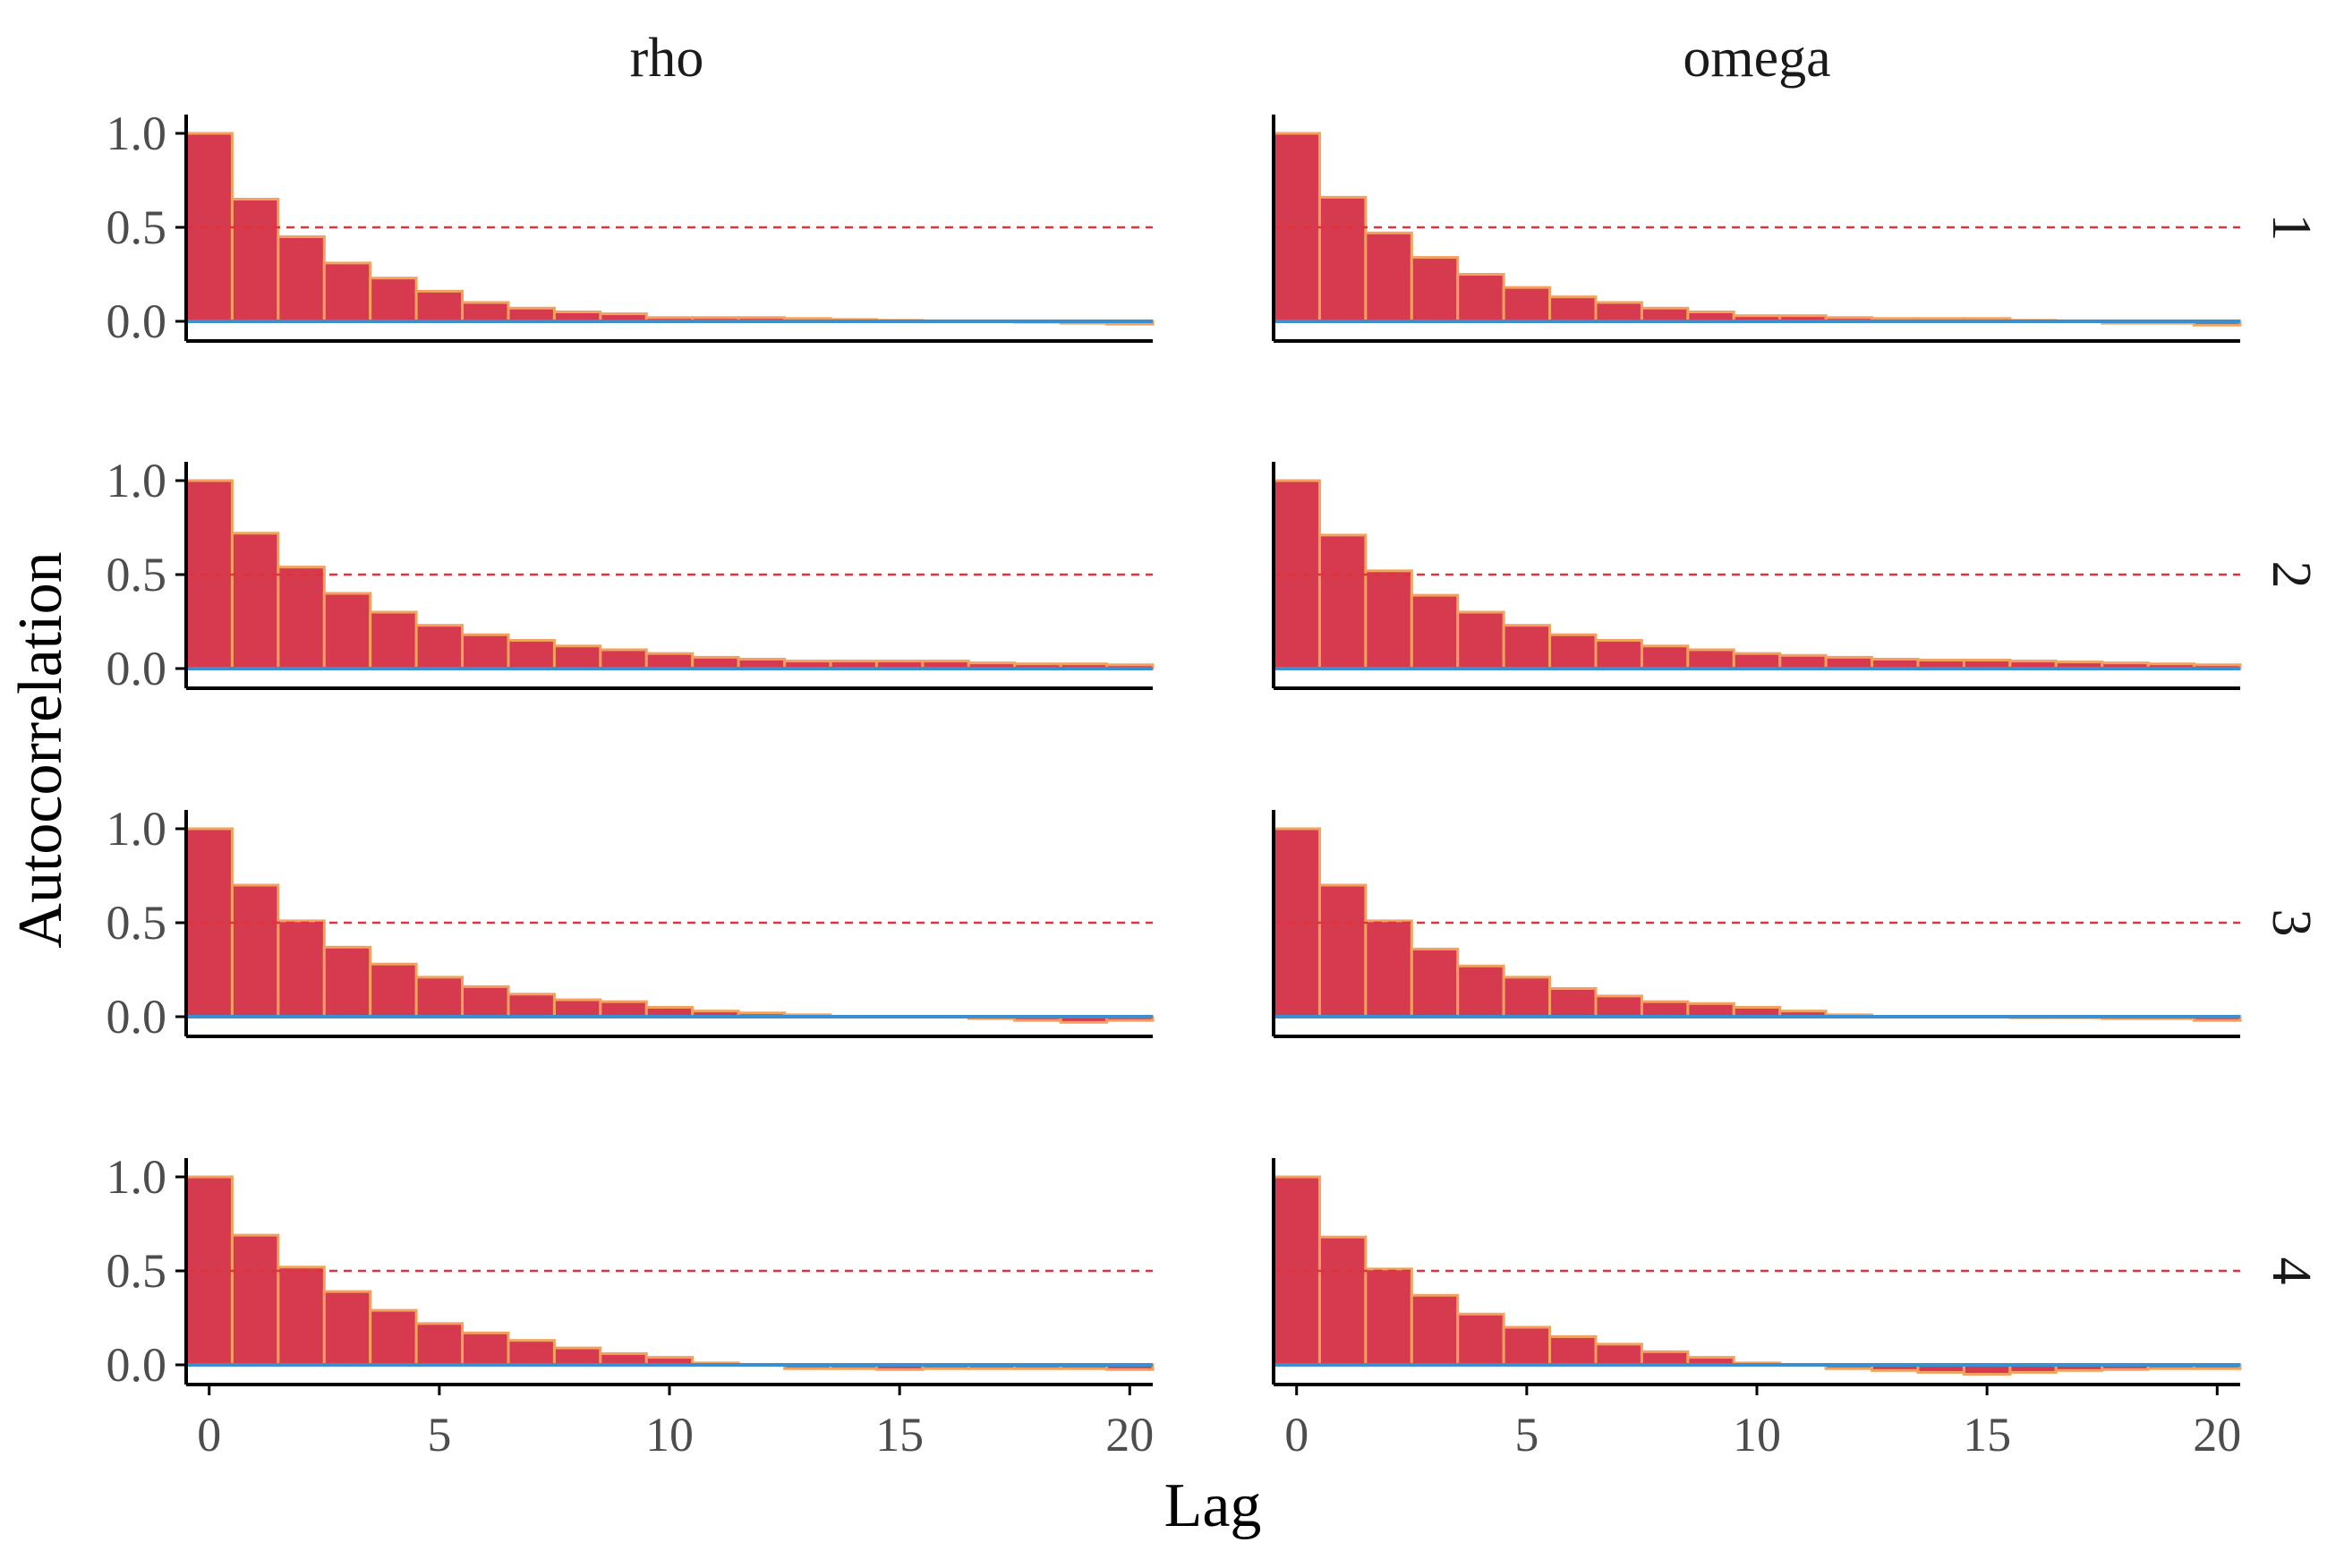  Describe the element at coordinates (1797, 229) in the screenshot. I see `facet-panel: 1` at that location.